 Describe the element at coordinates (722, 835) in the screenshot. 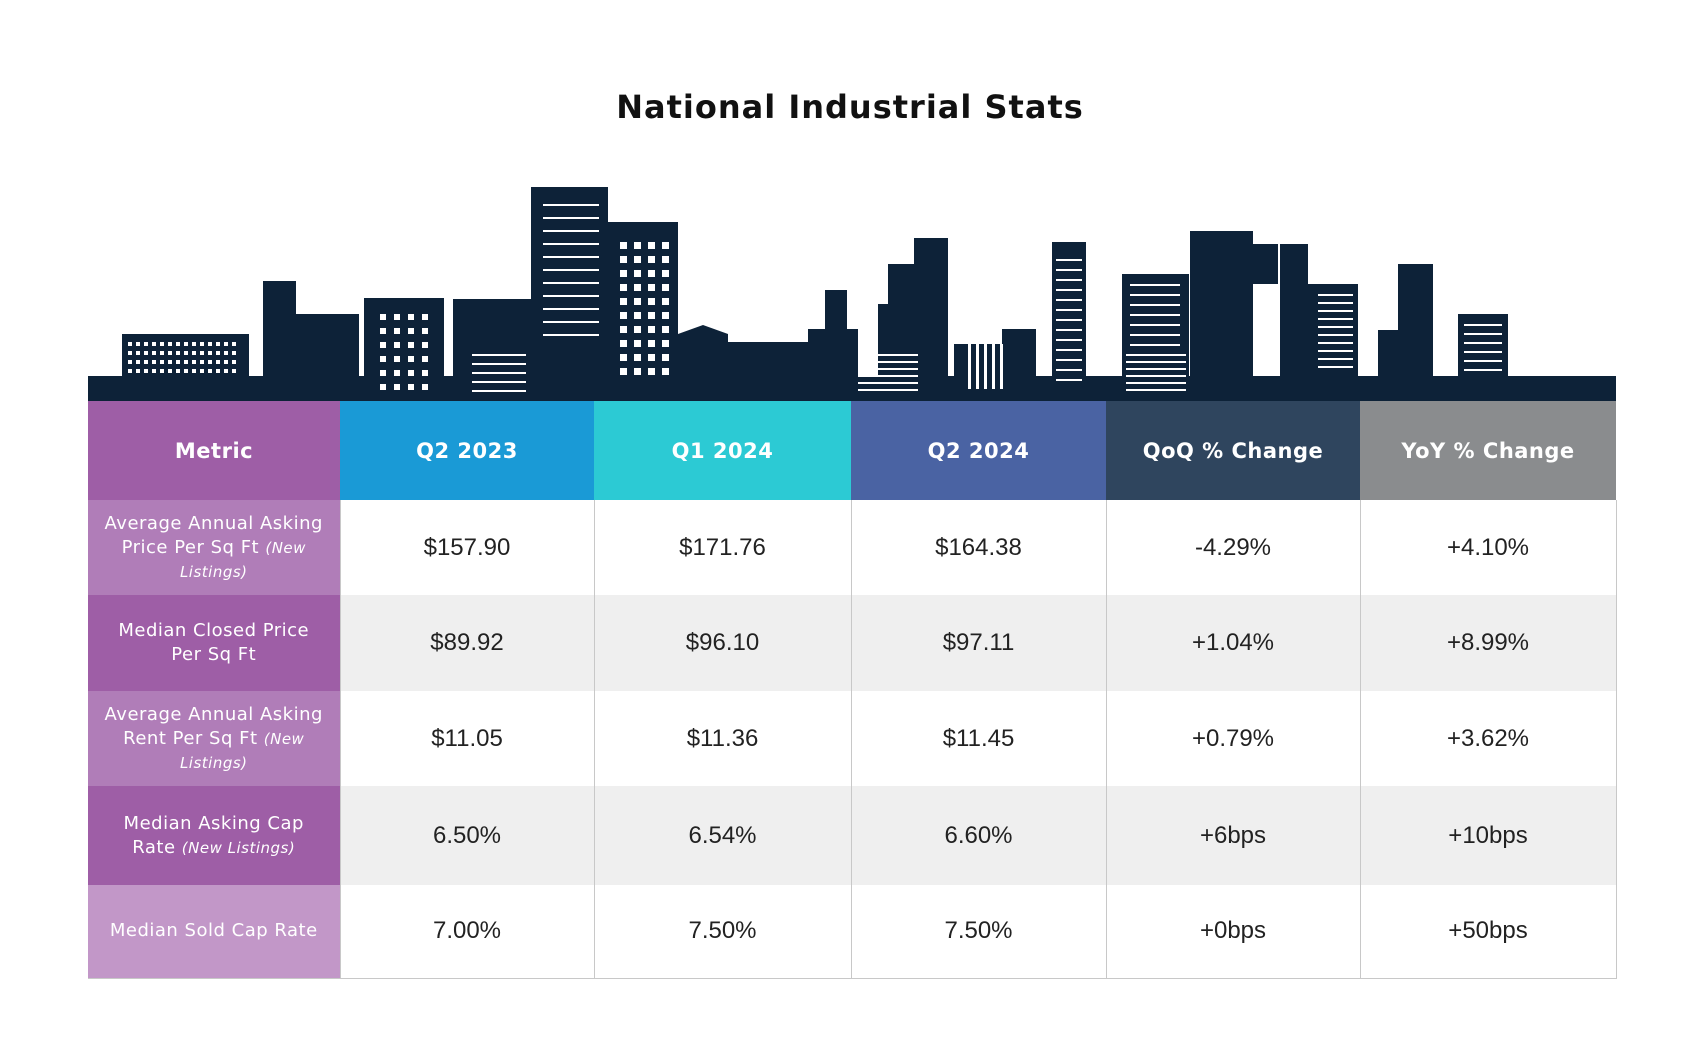

I see `cell-q1-2024: 6.54%` at that location.